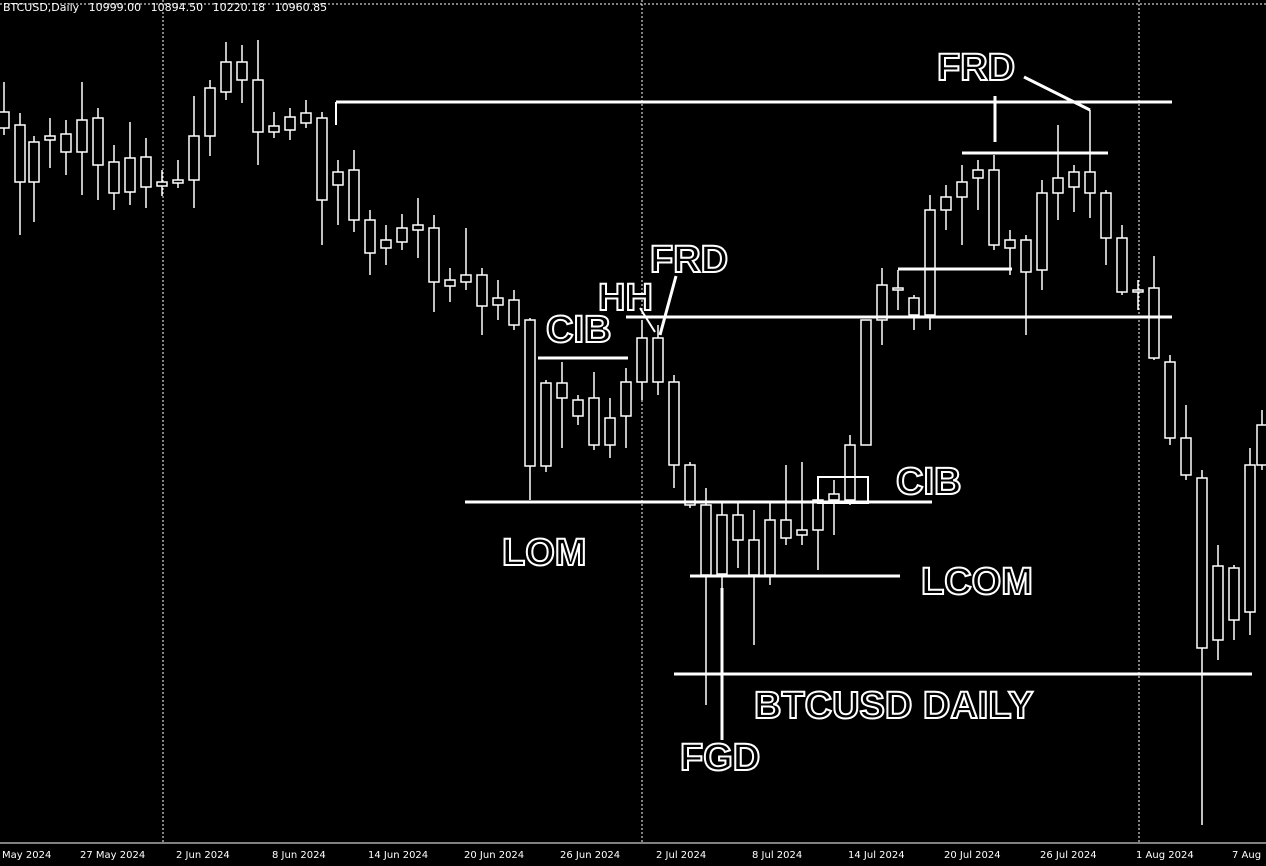  I want to click on hh-pointer-line, so click(647, 320).